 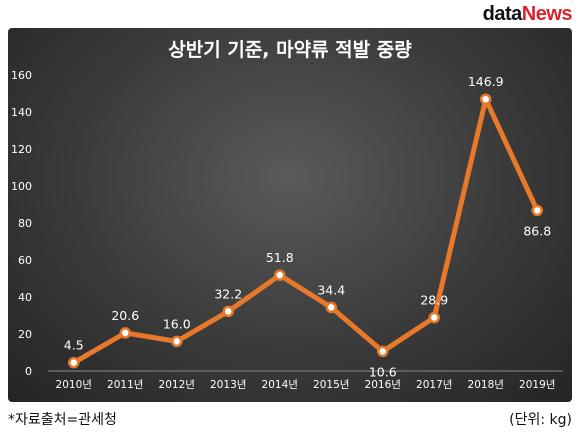 What do you see at coordinates (228, 385) in the screenshot?
I see `x-tick-label: 2013년` at bounding box center [228, 385].